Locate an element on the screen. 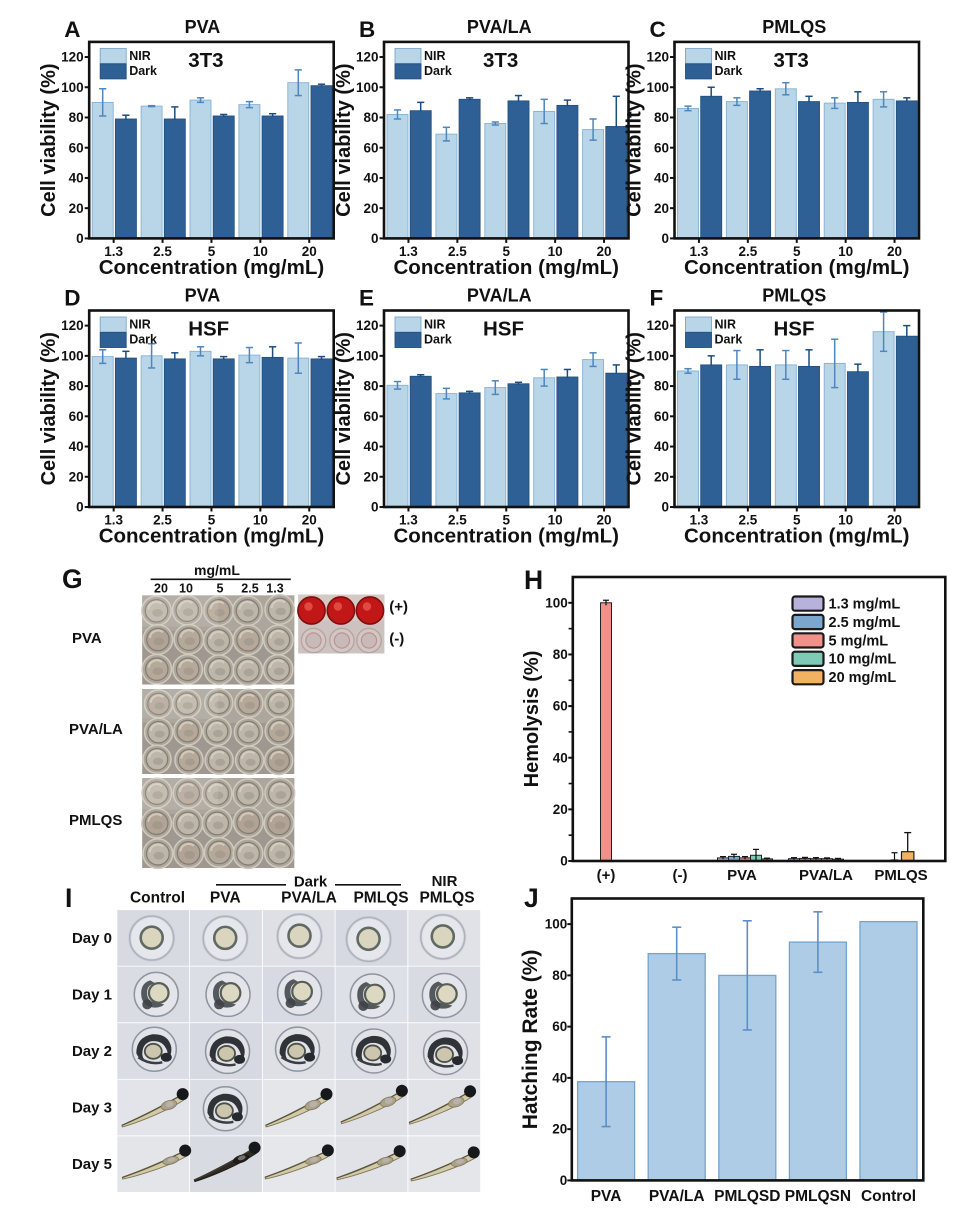  svg-text: D is located at coordinates (72, 298).